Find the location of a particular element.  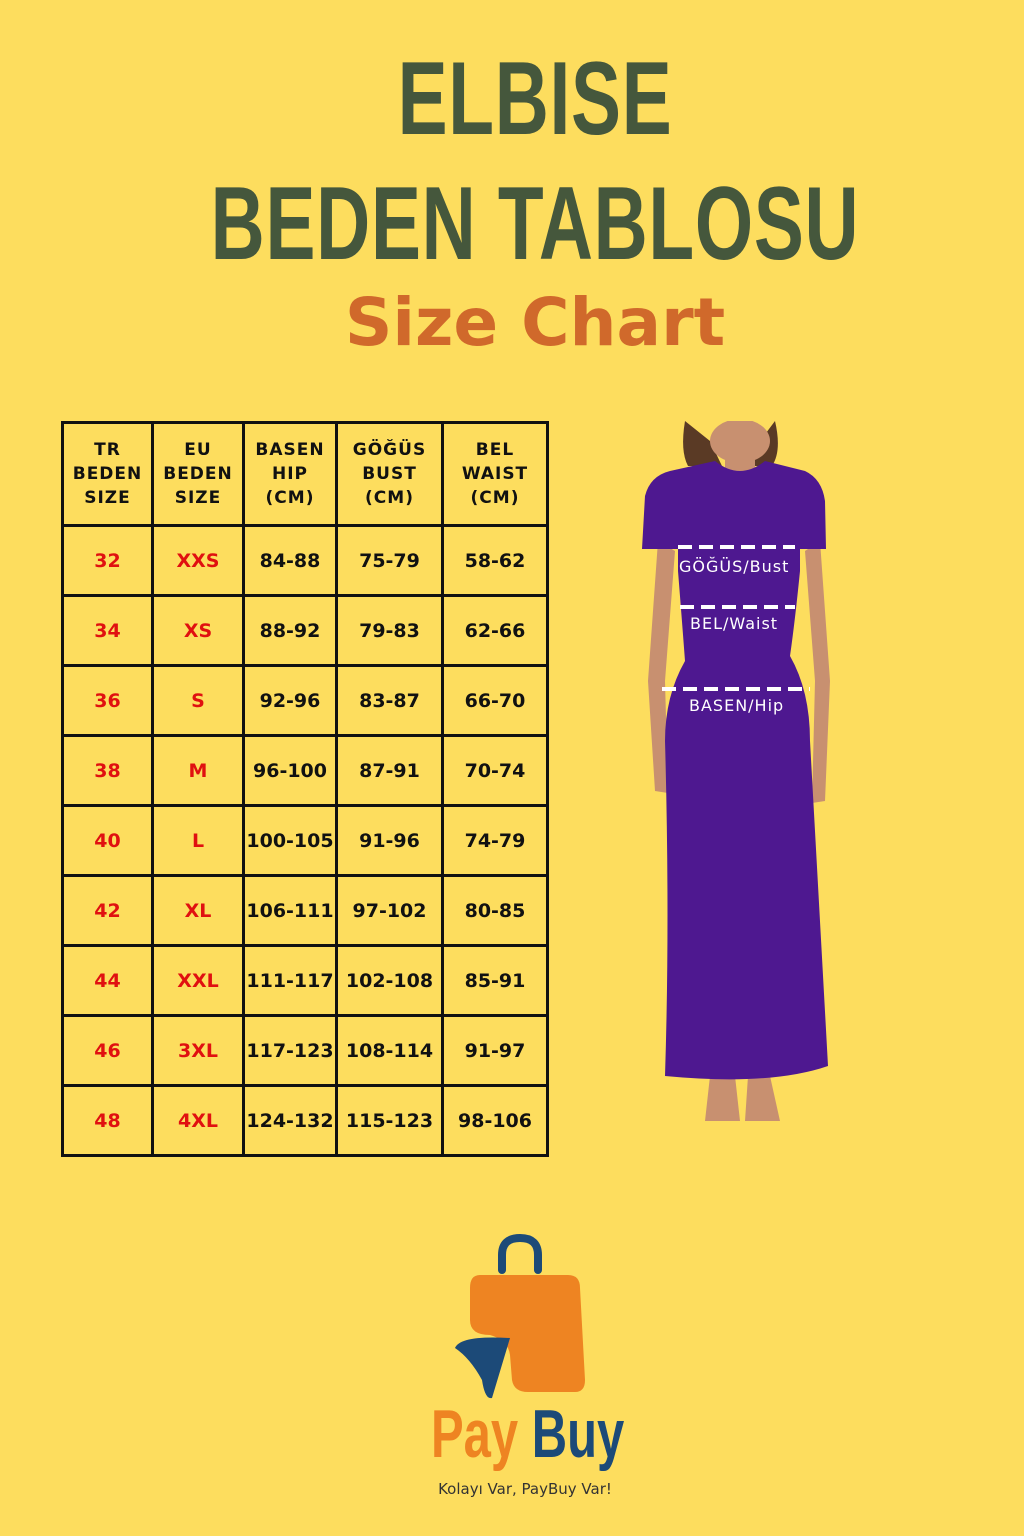

table-cell: 62-66 is located at coordinates (495, 630).